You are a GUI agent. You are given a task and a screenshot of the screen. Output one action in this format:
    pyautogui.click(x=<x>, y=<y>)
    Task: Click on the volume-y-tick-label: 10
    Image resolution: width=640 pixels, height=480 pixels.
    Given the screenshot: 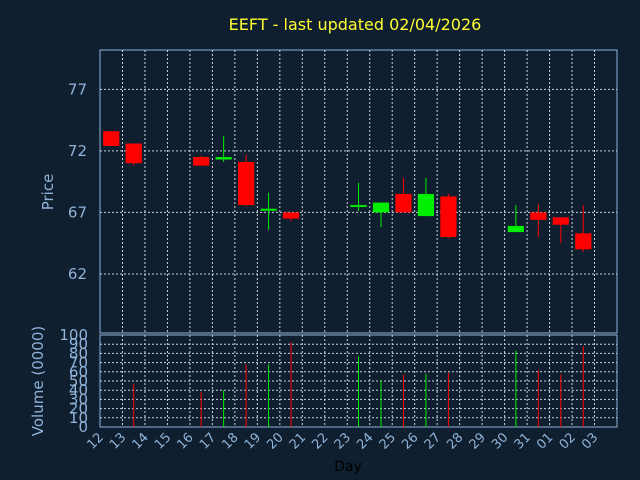 What is the action you would take?
    pyautogui.click(x=78, y=418)
    